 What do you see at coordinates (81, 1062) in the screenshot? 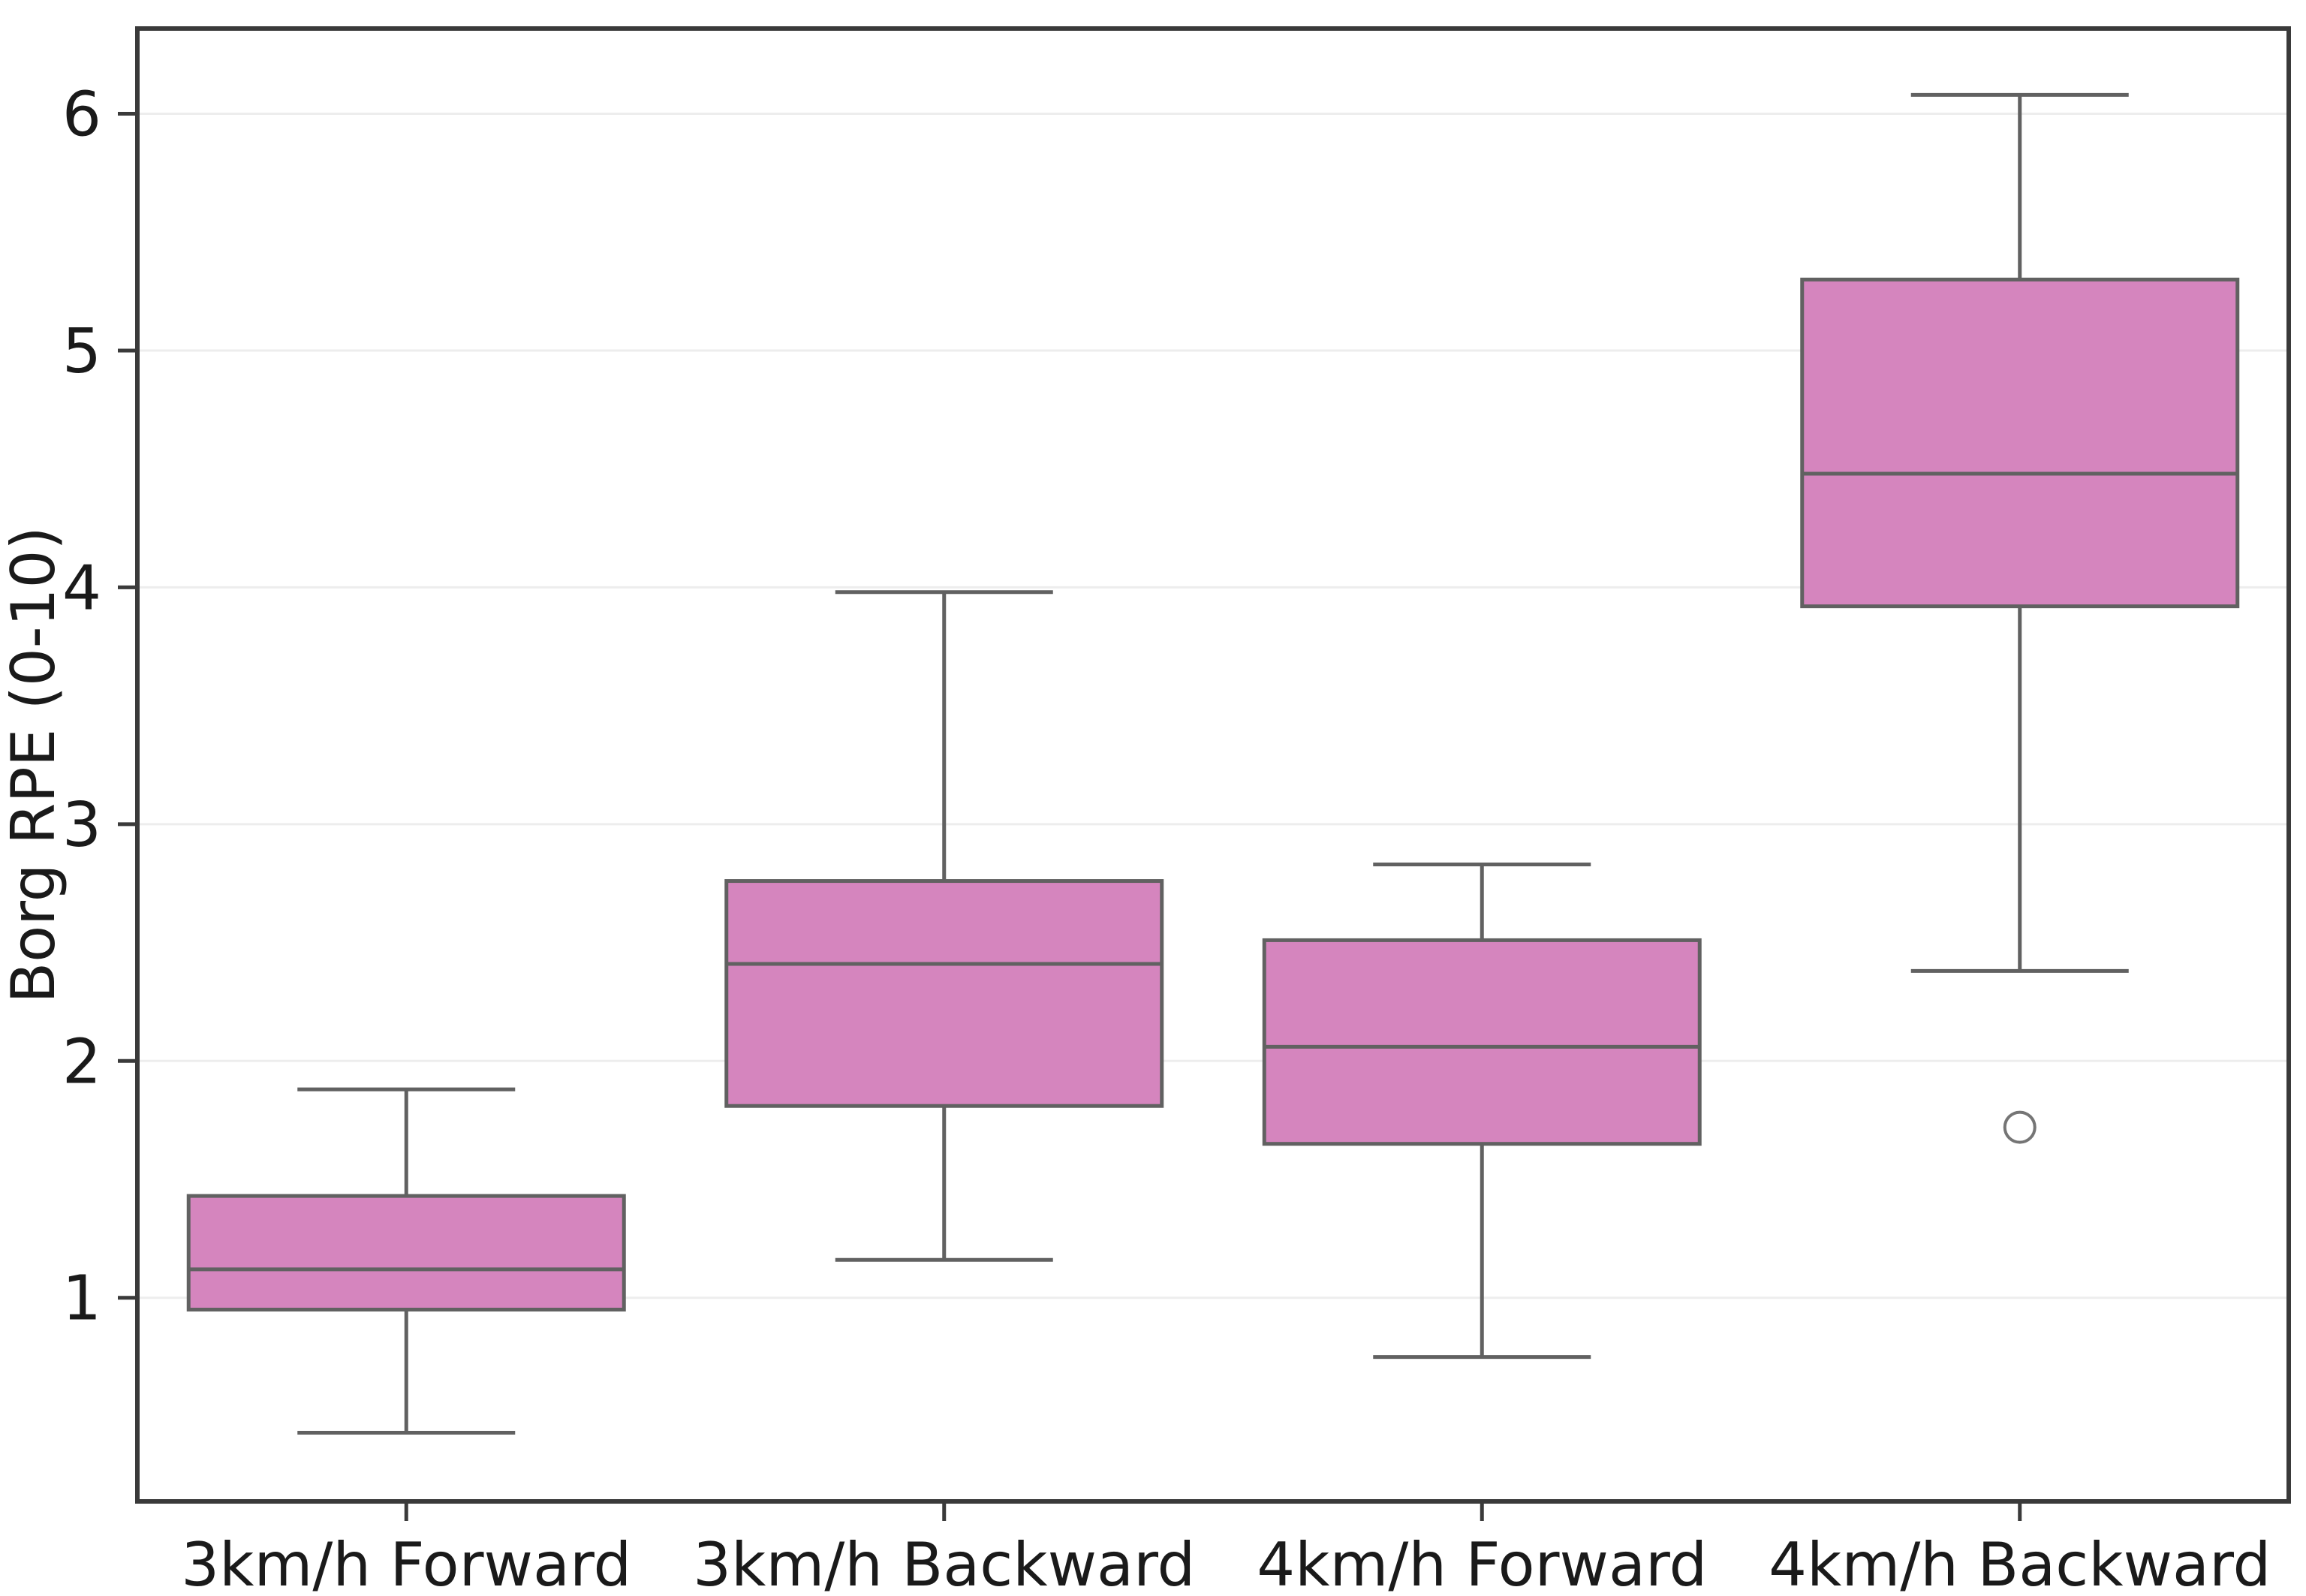
I see `y-tick-label: 2` at bounding box center [81, 1062].